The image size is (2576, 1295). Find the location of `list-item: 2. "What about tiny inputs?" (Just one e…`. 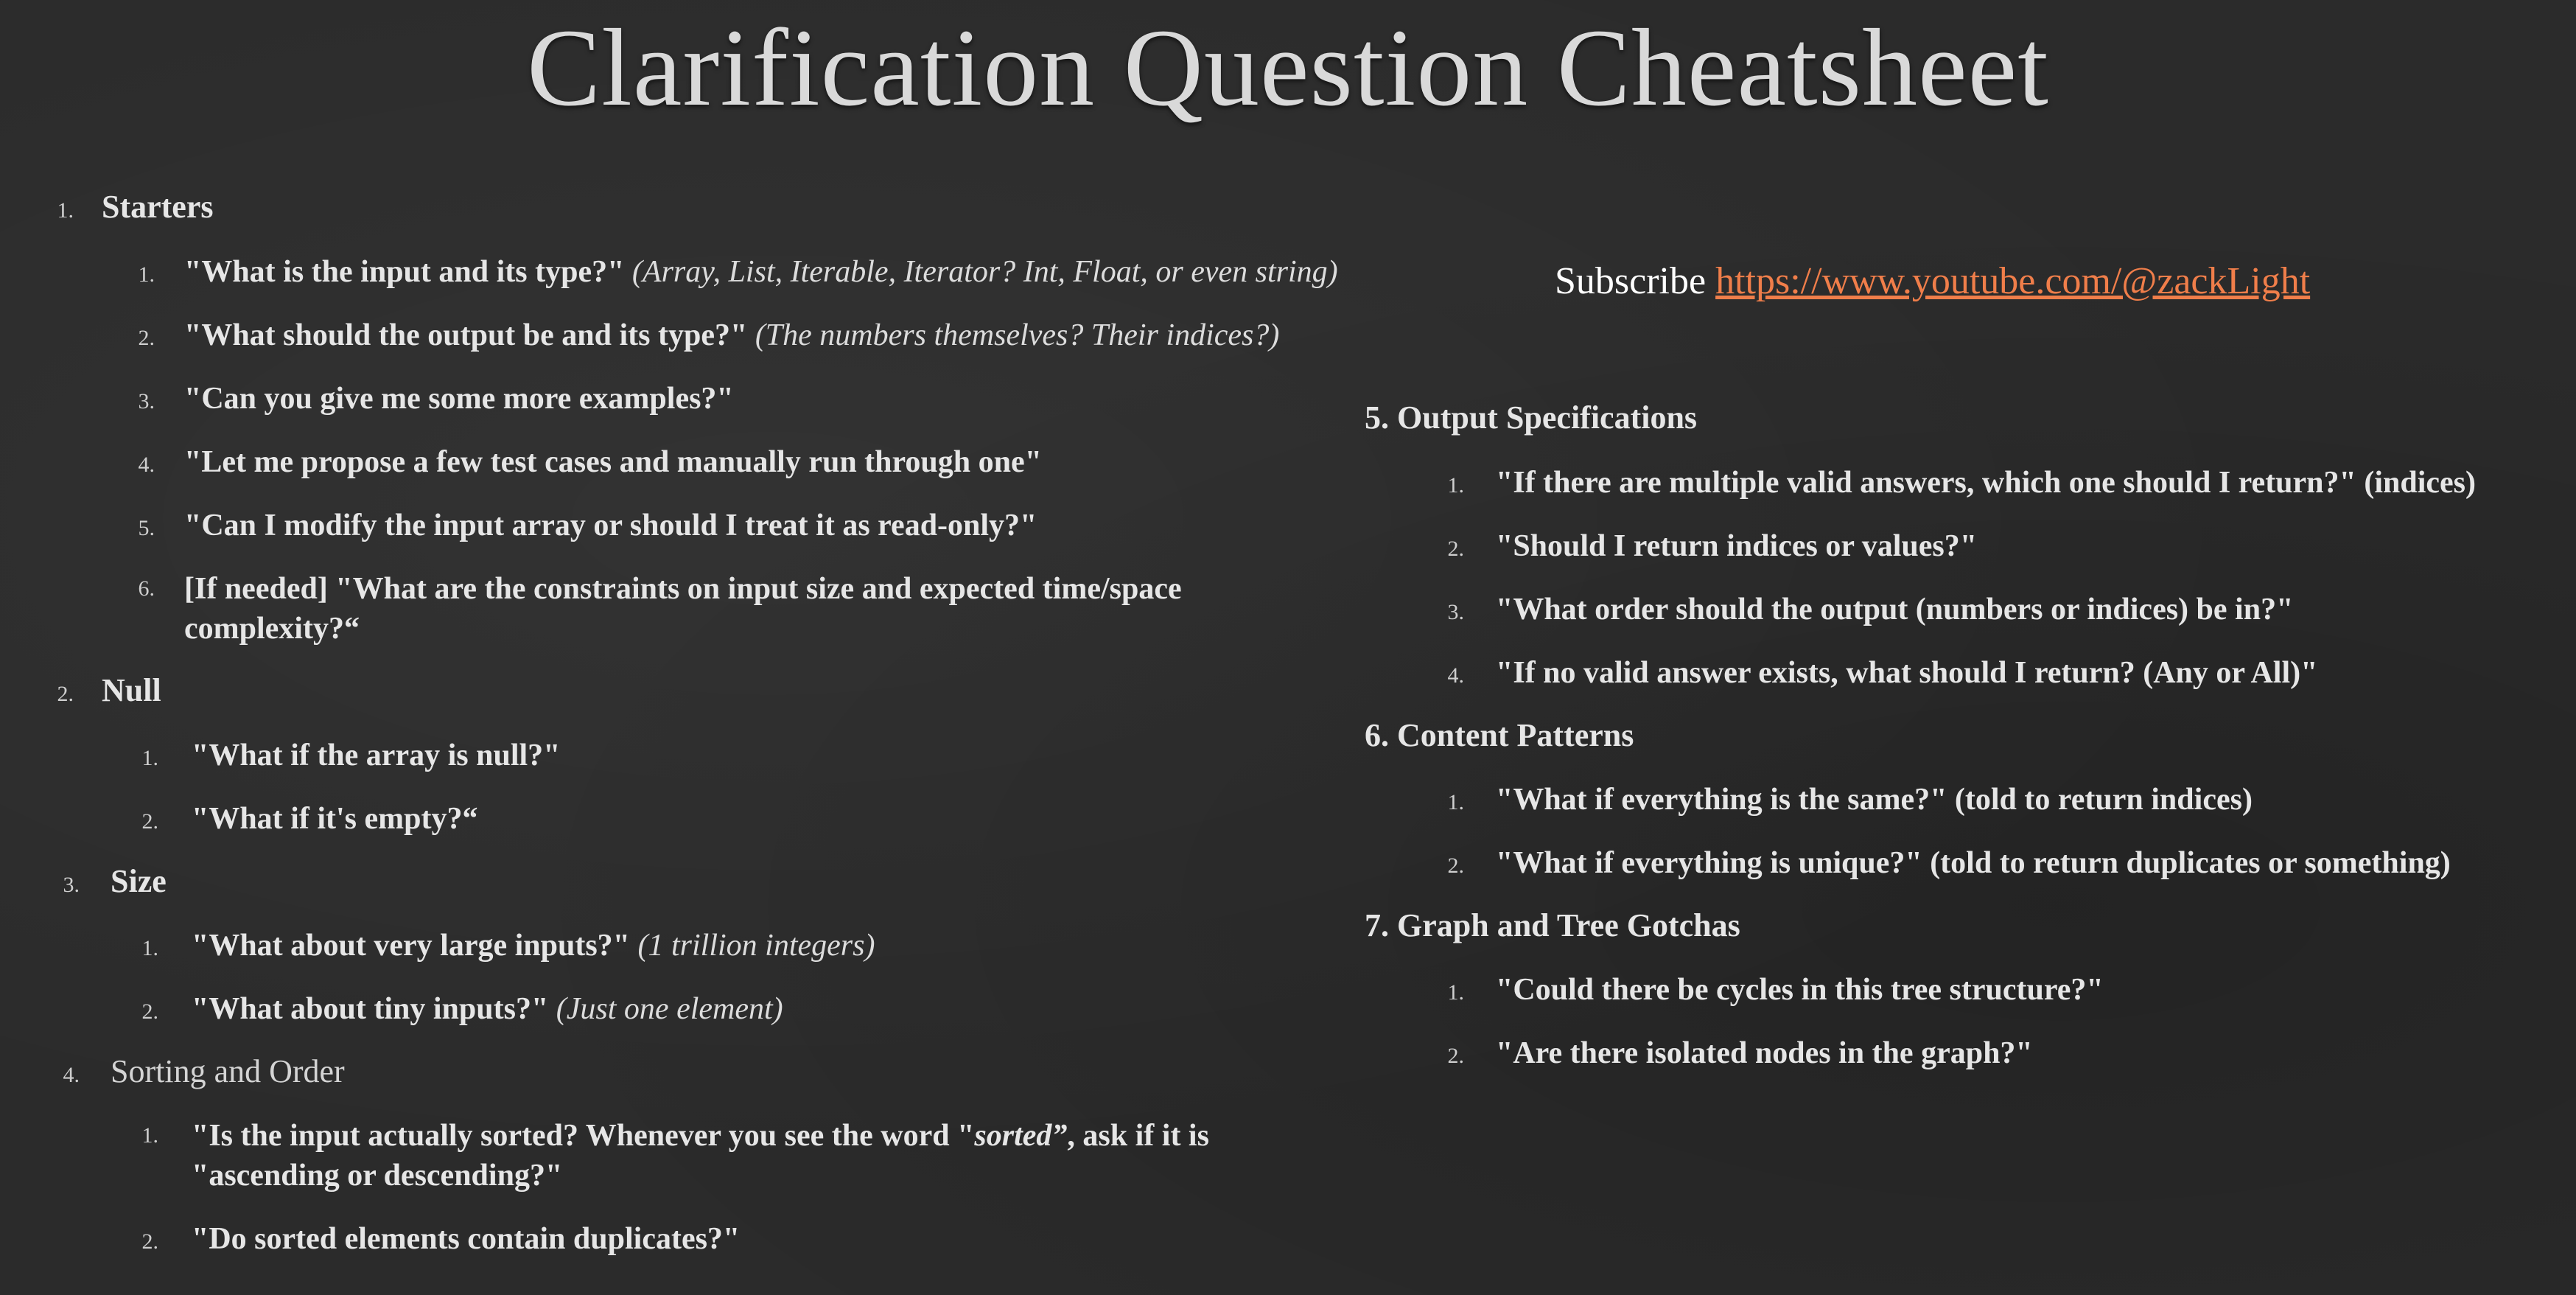

list-item: 2. "What about tiny inputs?" (Just one e… is located at coordinates (391, 1009).